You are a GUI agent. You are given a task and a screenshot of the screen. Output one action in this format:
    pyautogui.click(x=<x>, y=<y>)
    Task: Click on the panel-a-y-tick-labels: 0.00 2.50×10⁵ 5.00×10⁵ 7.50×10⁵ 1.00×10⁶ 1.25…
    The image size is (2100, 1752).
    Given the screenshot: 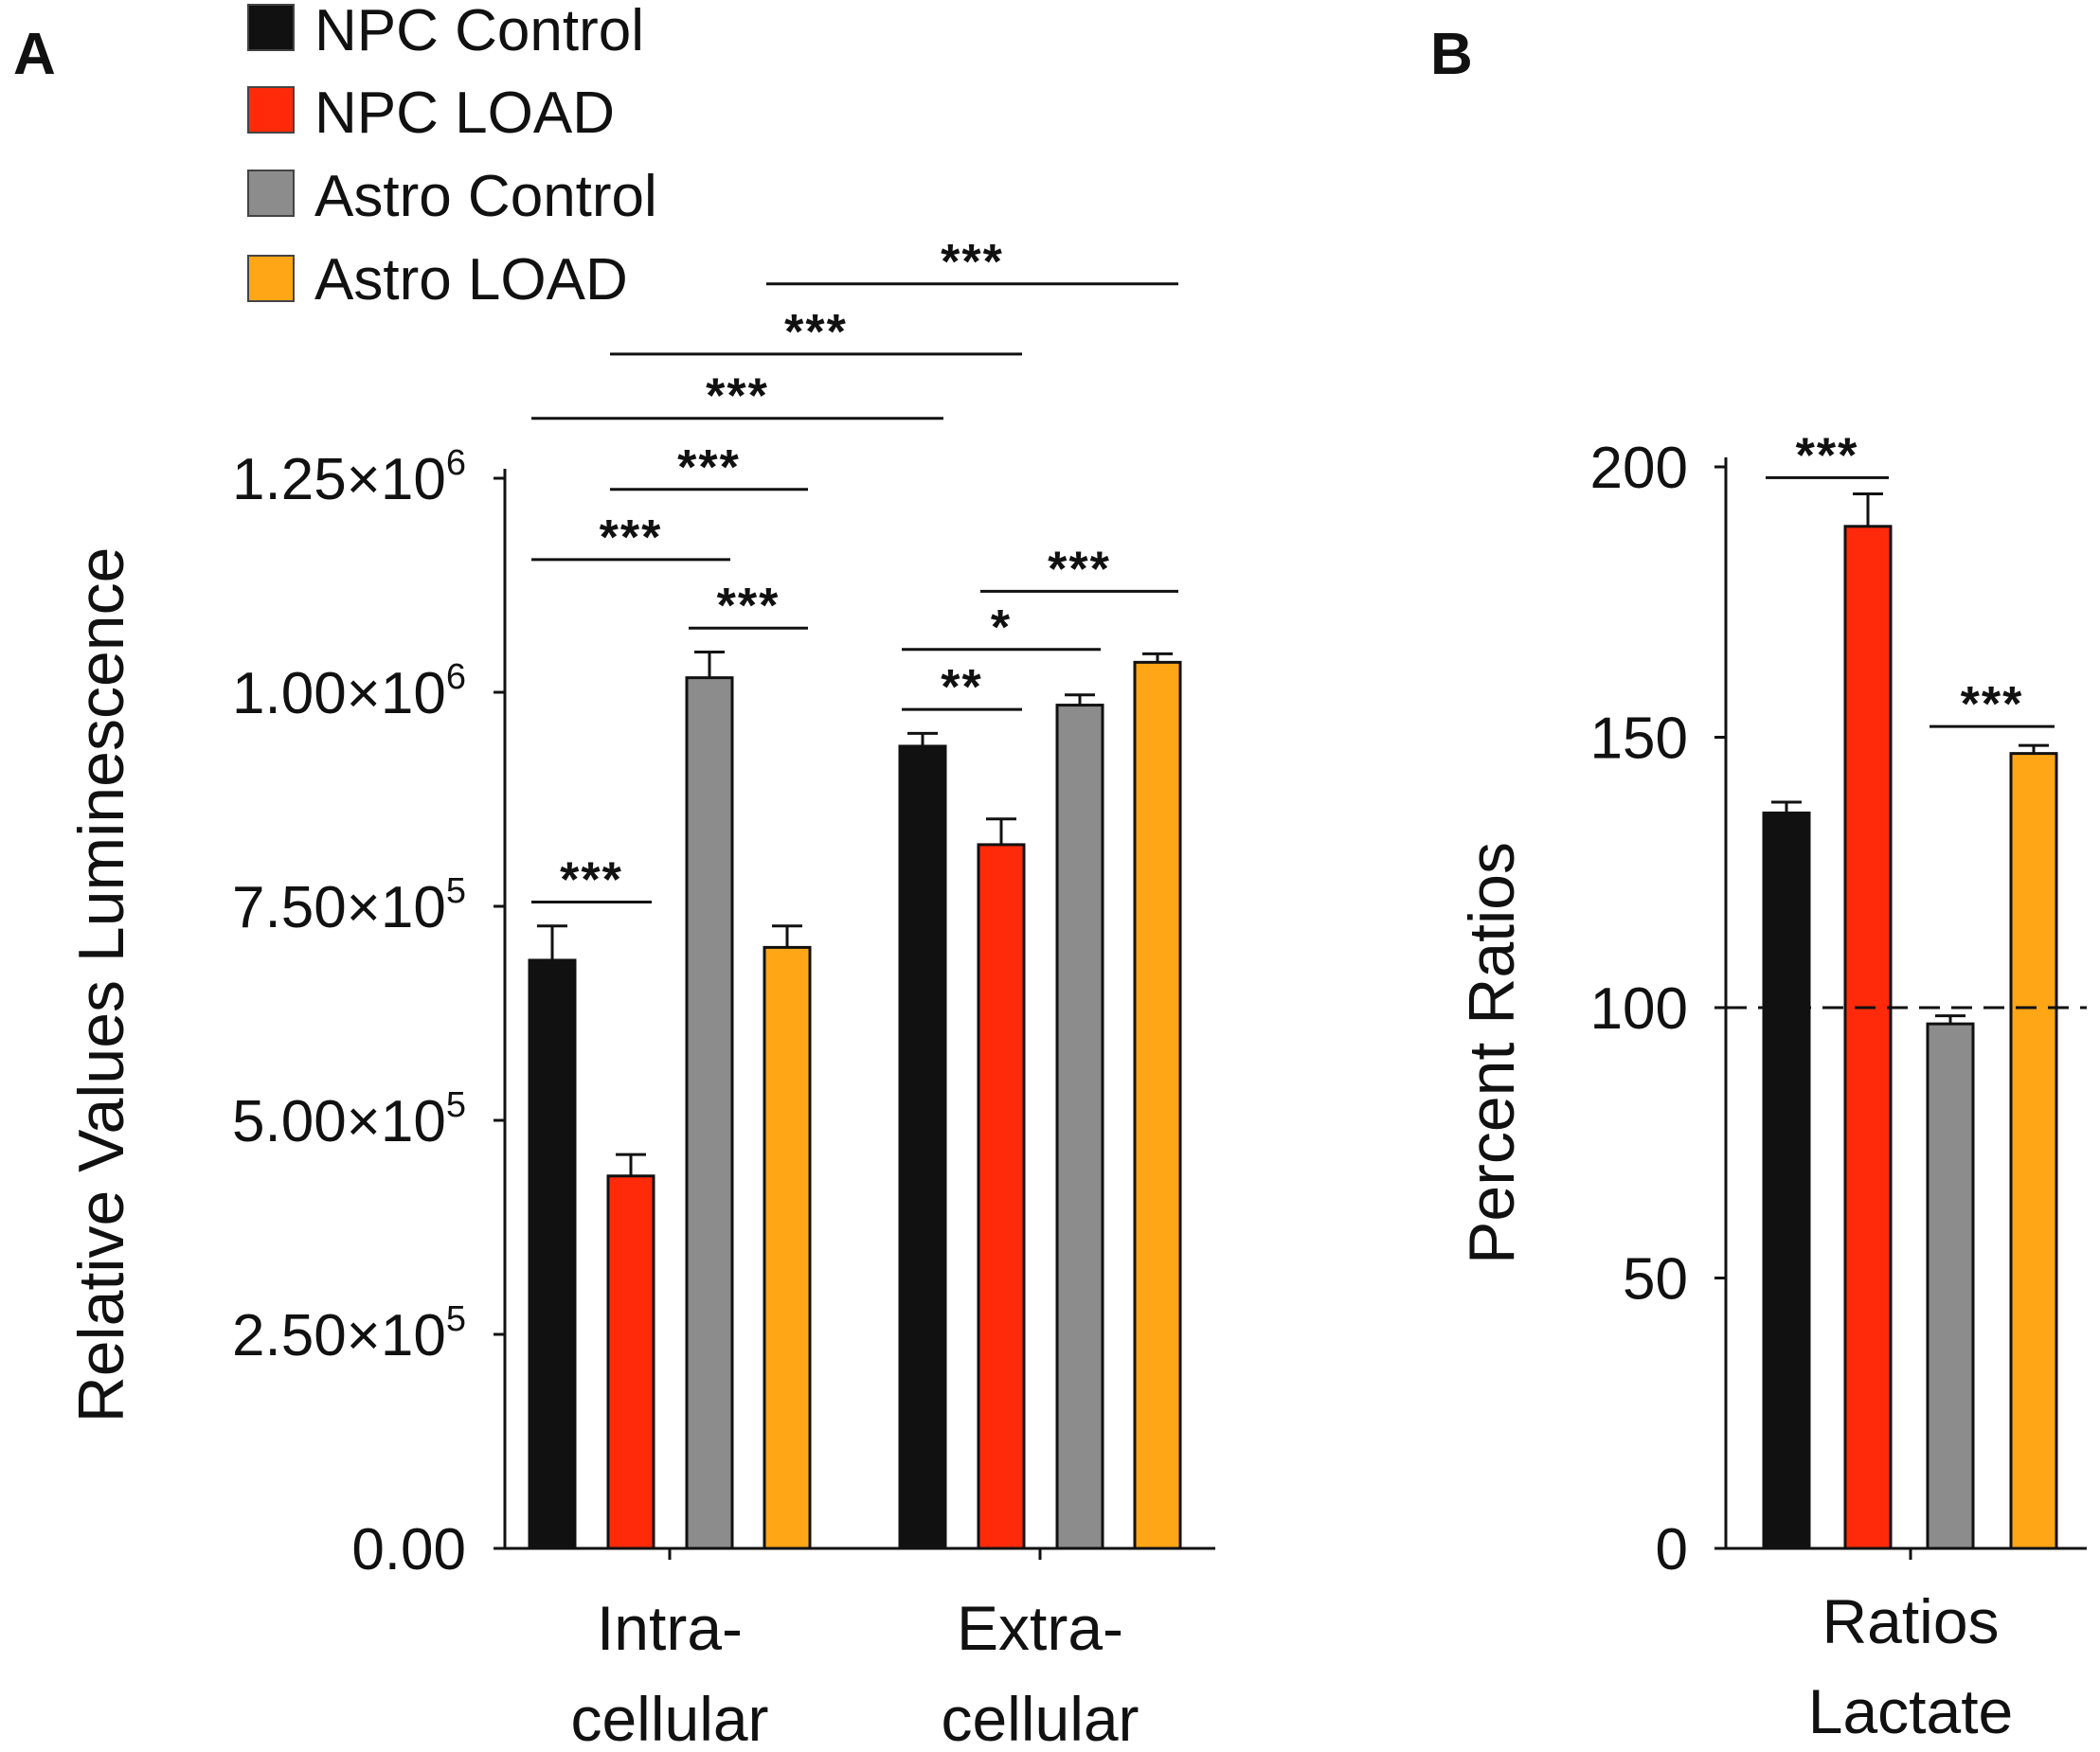 What is the action you would take?
    pyautogui.click(x=349, y=1013)
    